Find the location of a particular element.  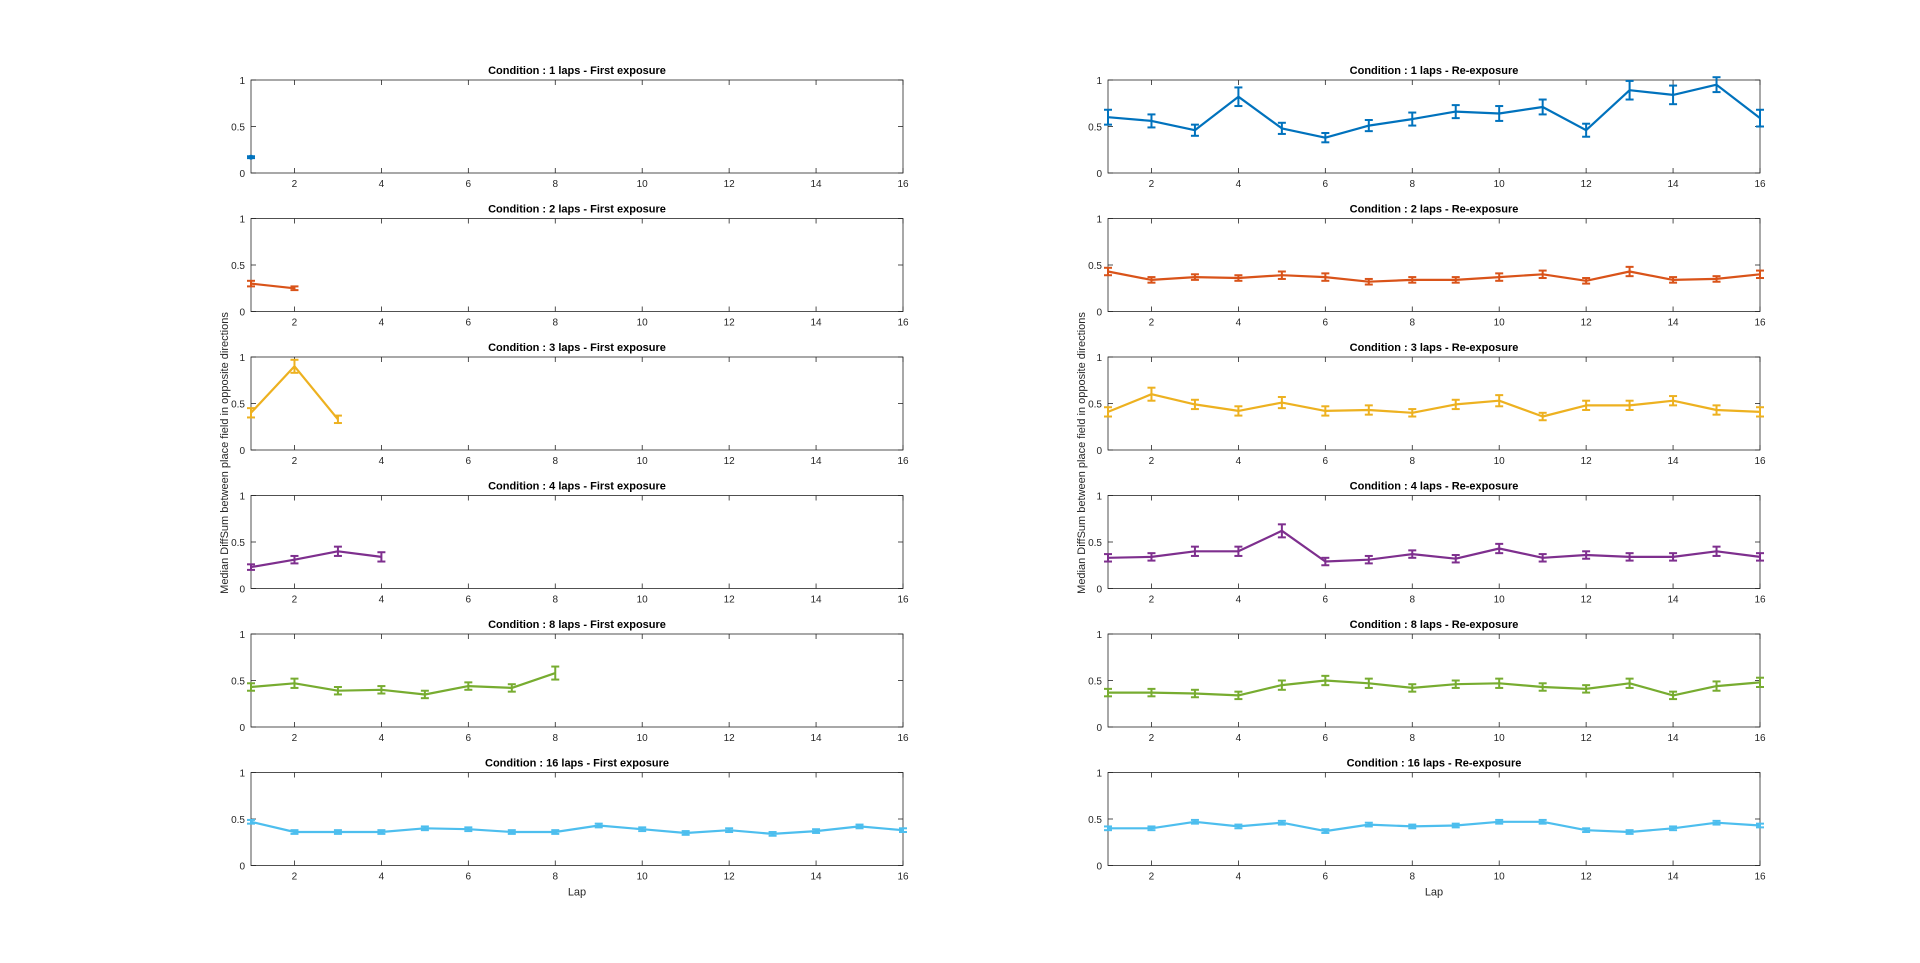

subplot-title: Condition : 4 laps - First exposure is located at coordinates (577, 487).